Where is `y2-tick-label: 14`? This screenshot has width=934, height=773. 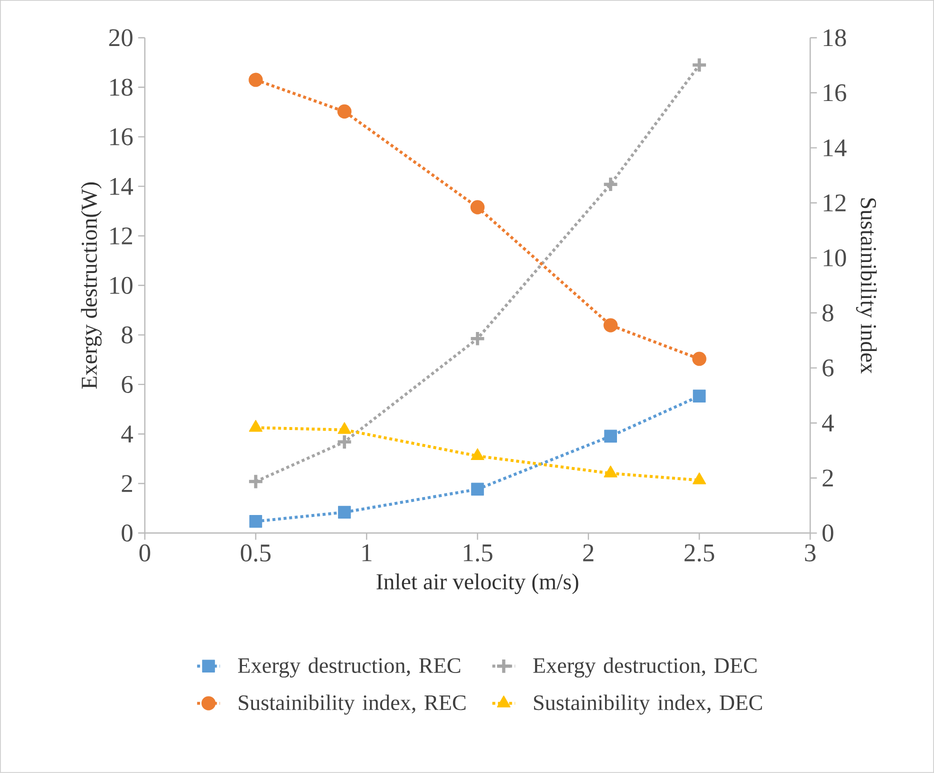 y2-tick-label: 14 is located at coordinates (835, 148).